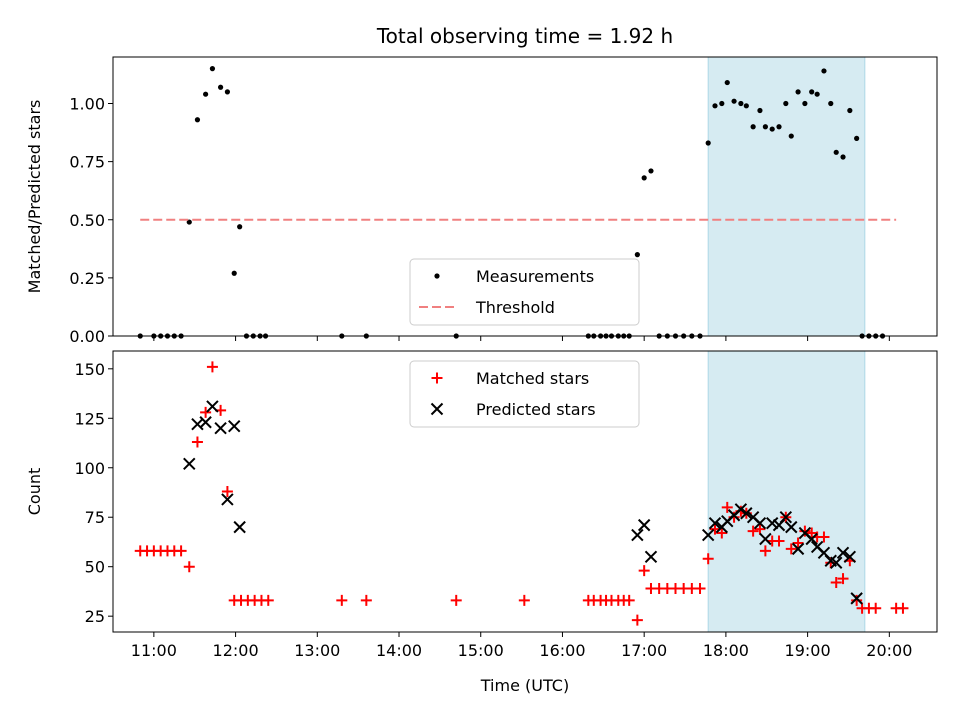 Image resolution: width=960 pixels, height=724 pixels. Describe the element at coordinates (87, 162) in the screenshot. I see `y-tick-label: 0.75` at that location.